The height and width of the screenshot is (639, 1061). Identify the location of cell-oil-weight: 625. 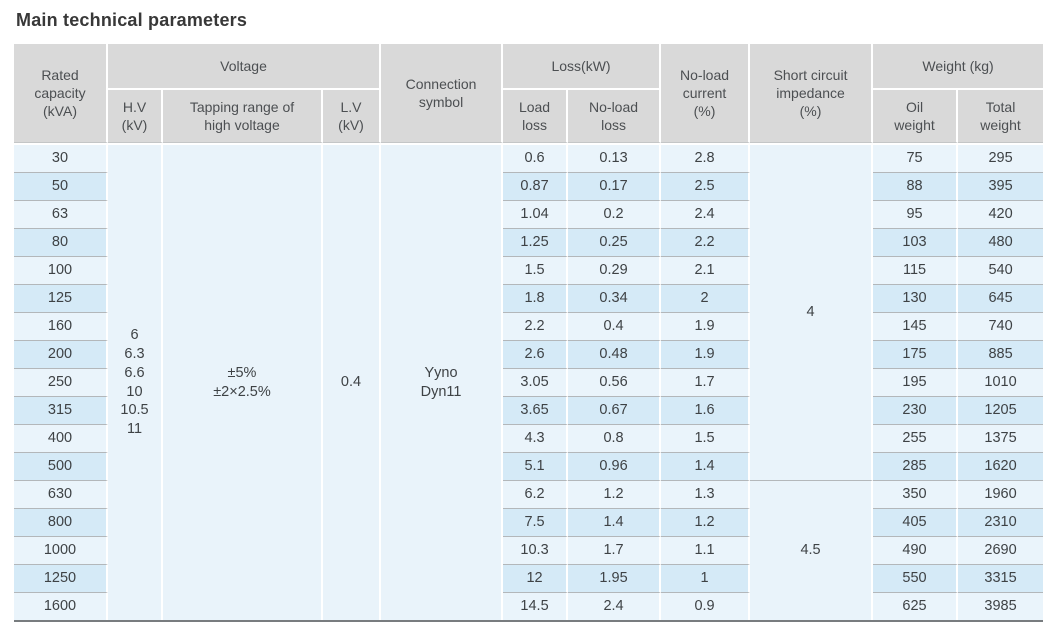
(916, 606).